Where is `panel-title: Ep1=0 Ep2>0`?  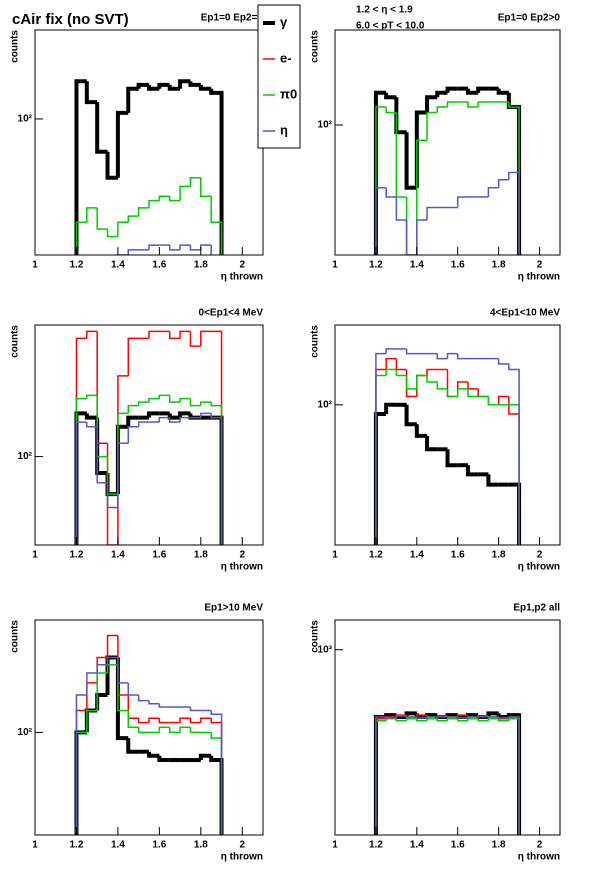
panel-title: Ep1=0 Ep2>0 is located at coordinates (529, 18).